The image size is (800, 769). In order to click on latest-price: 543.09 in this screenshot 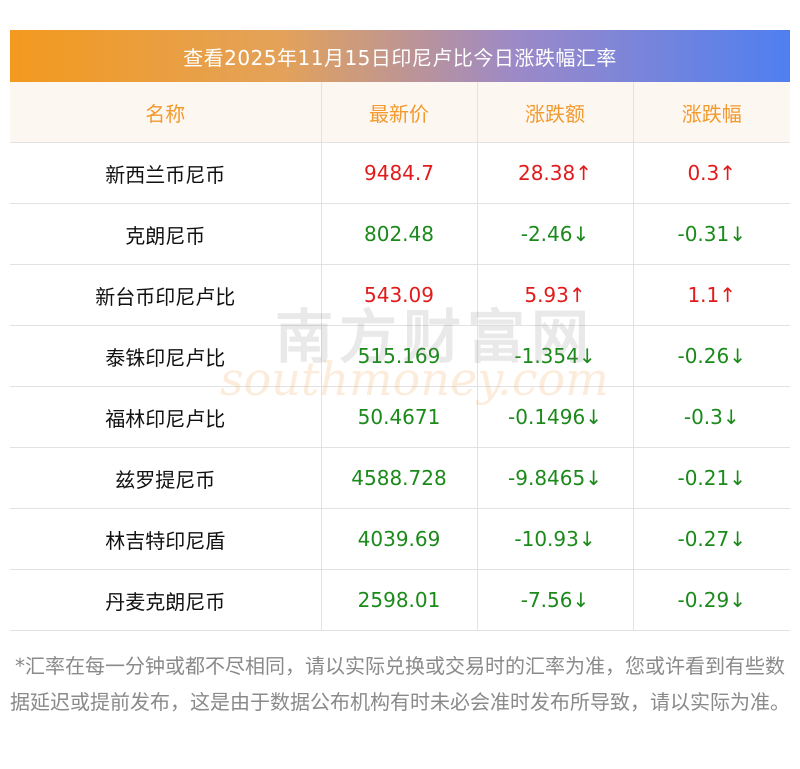, I will do `click(399, 295)`.